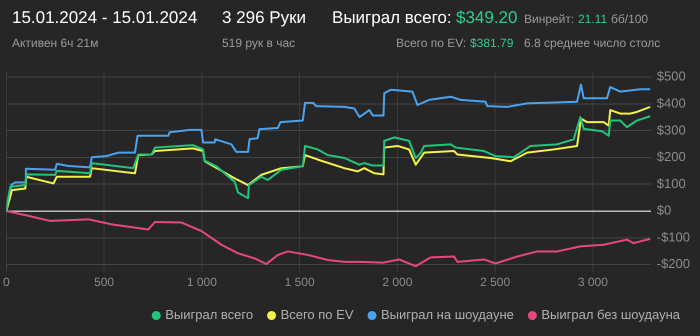 The image size is (700, 336). What do you see at coordinates (664, 210) in the screenshot?
I see `y-tick-label: $0` at bounding box center [664, 210].